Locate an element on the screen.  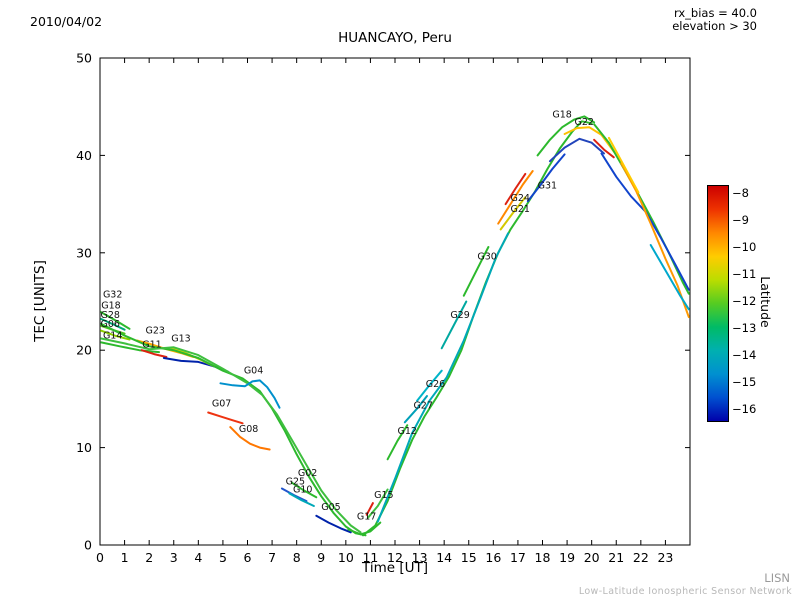
satellite-track-G32 is located at coordinates (115, 320).